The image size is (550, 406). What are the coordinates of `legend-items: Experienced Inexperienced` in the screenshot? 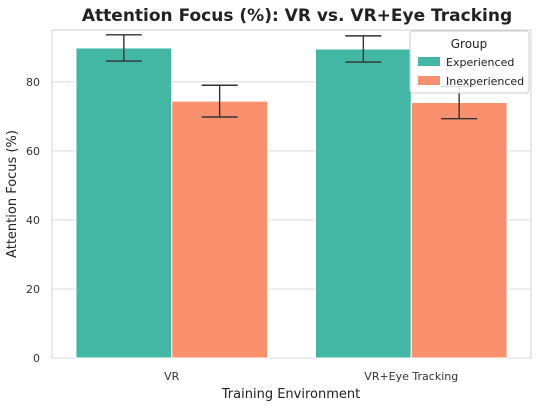 It's located at (471, 72).